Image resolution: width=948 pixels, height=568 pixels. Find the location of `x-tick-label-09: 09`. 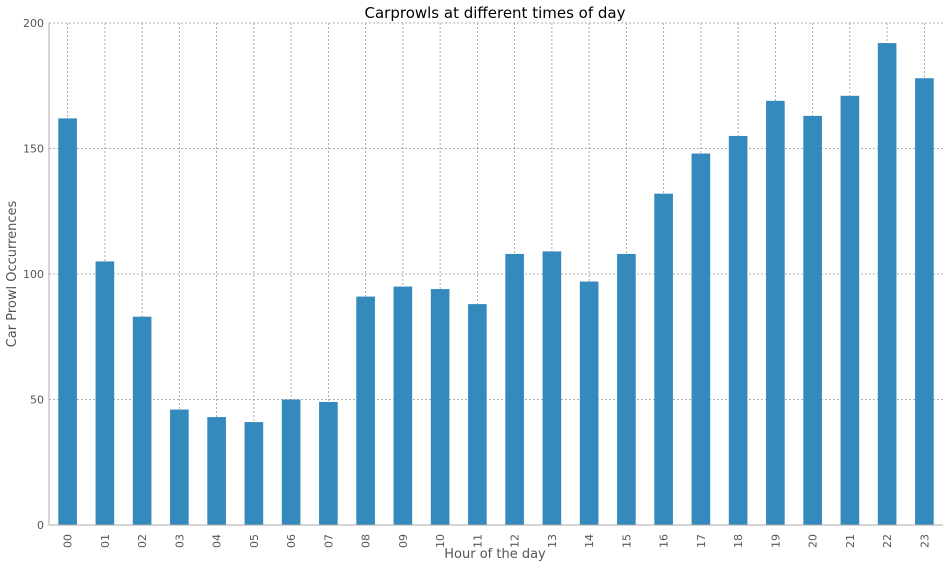

x-tick-label-09: 09 is located at coordinates (403, 541).